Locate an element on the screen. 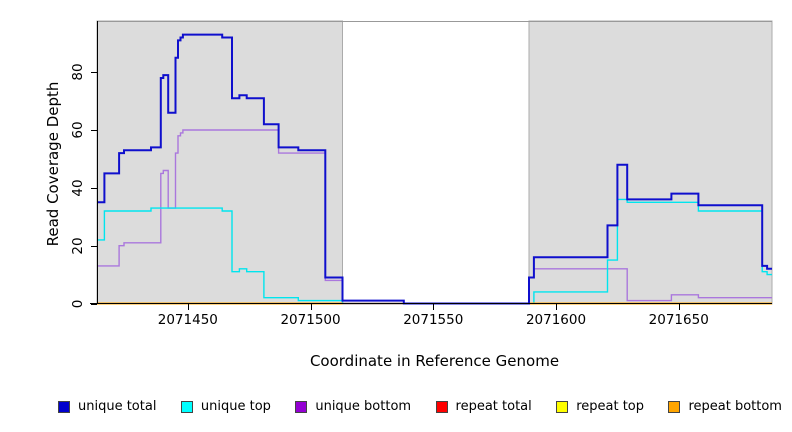 The height and width of the screenshot is (432, 792). legend-label: unique top is located at coordinates (235, 406).